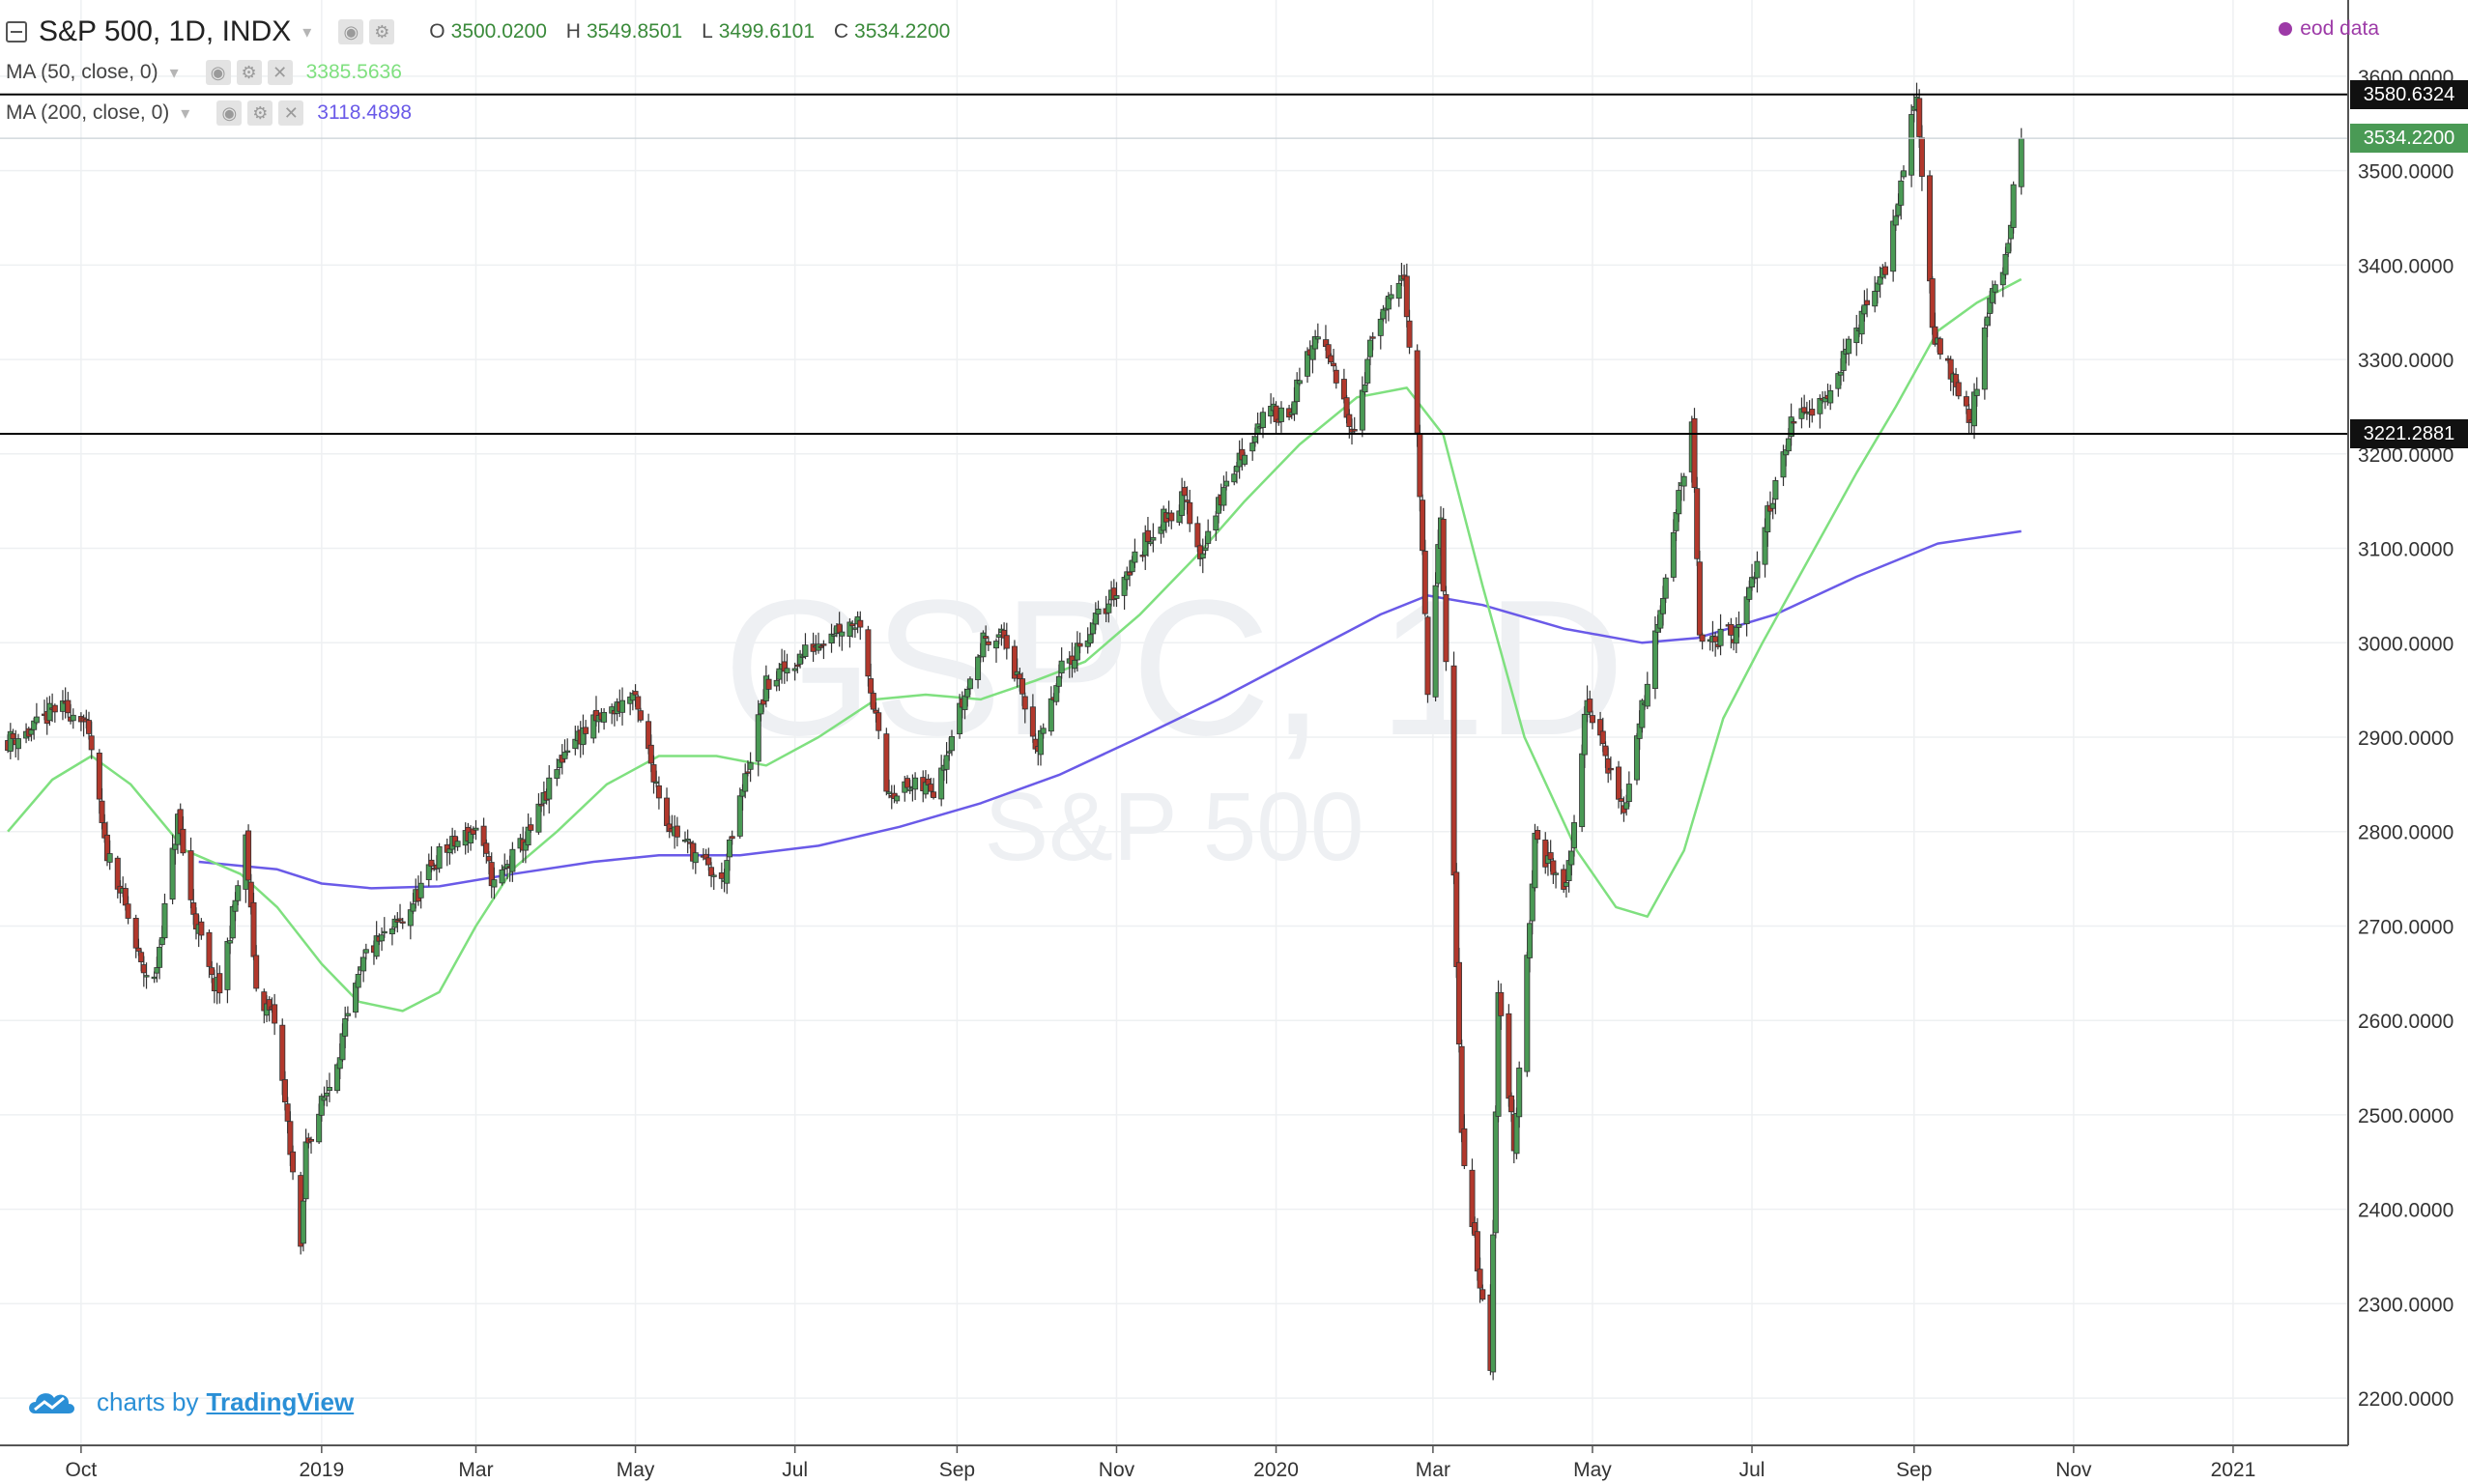  Describe the element at coordinates (82, 72) in the screenshot. I see `ma50-label: MA (50, close, 0)` at that location.